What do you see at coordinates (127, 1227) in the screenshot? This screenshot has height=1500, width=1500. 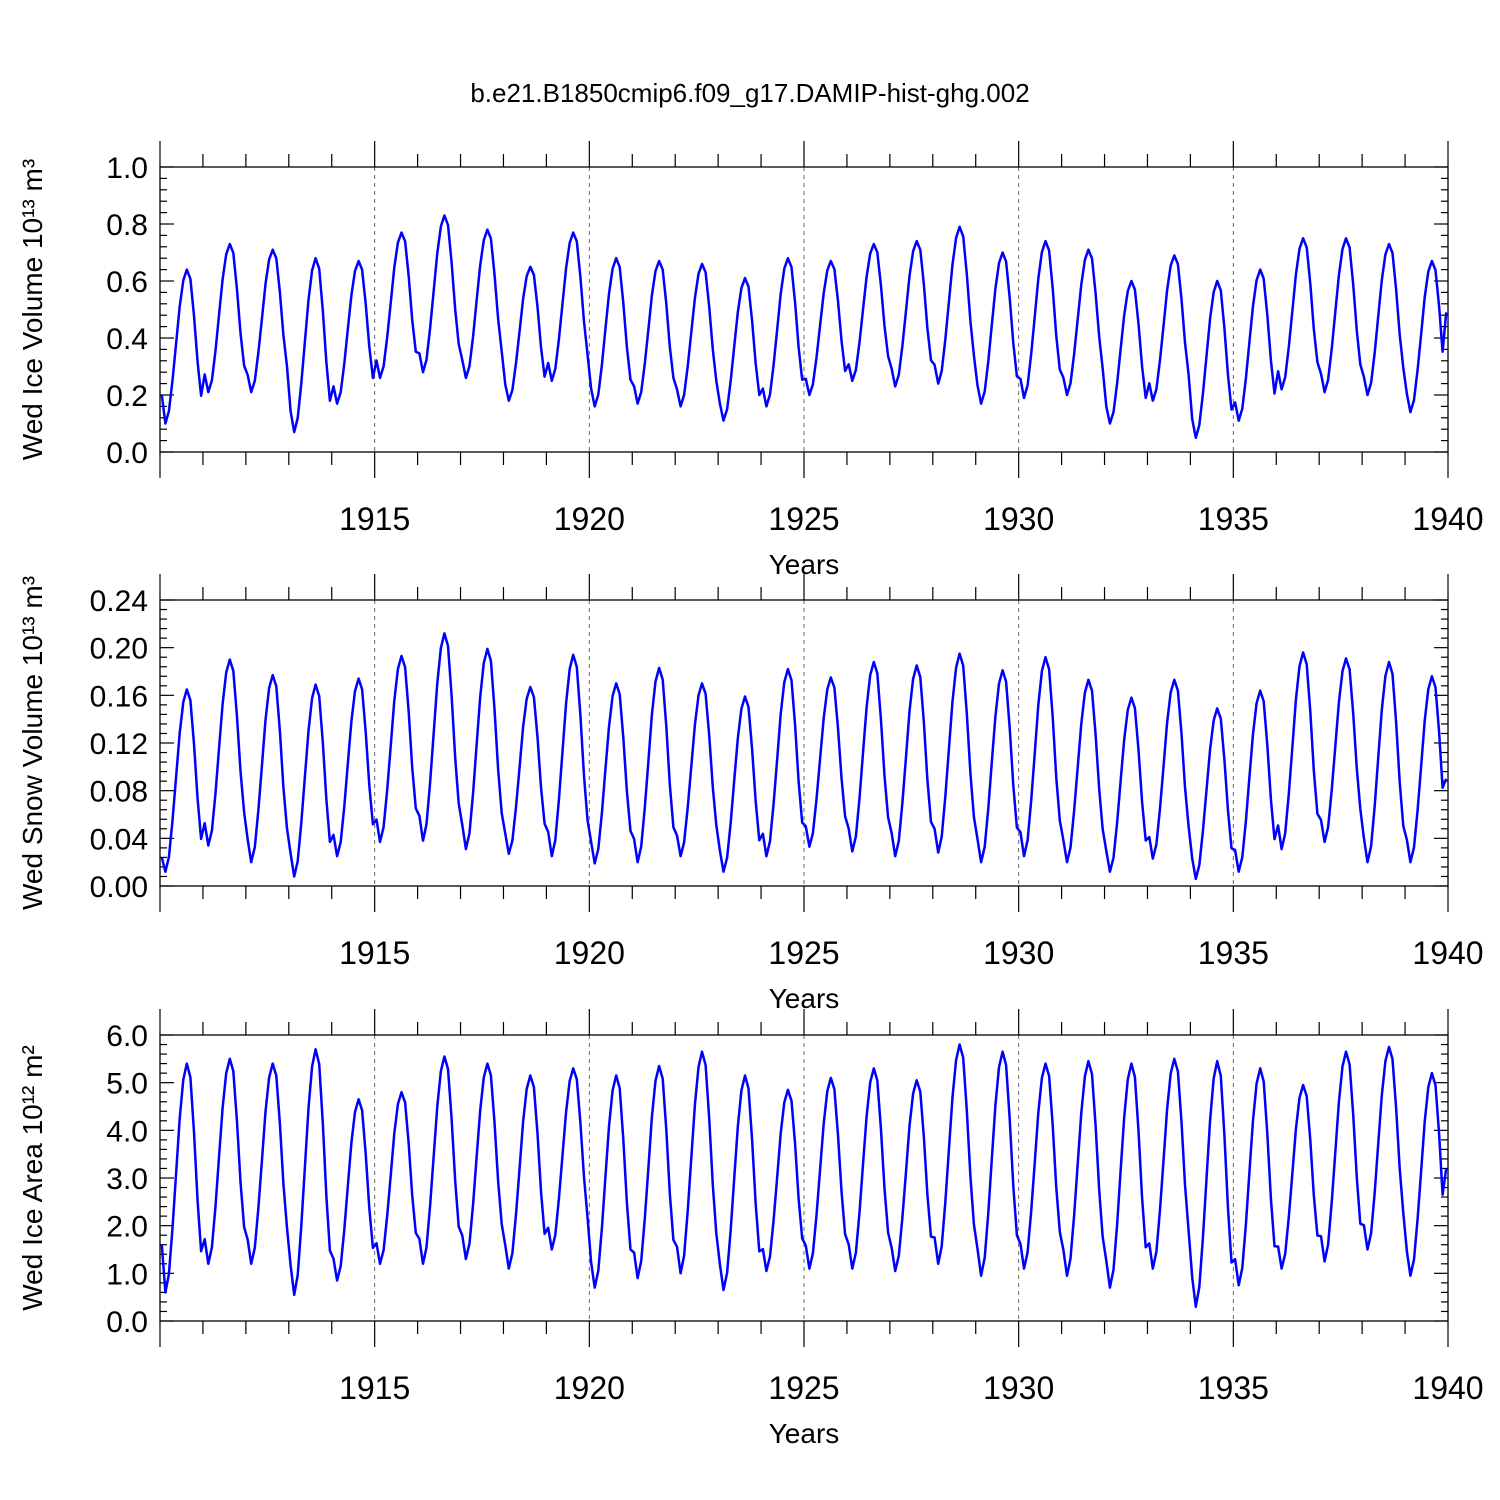 I see `y-tick-label: 2.0` at bounding box center [127, 1227].